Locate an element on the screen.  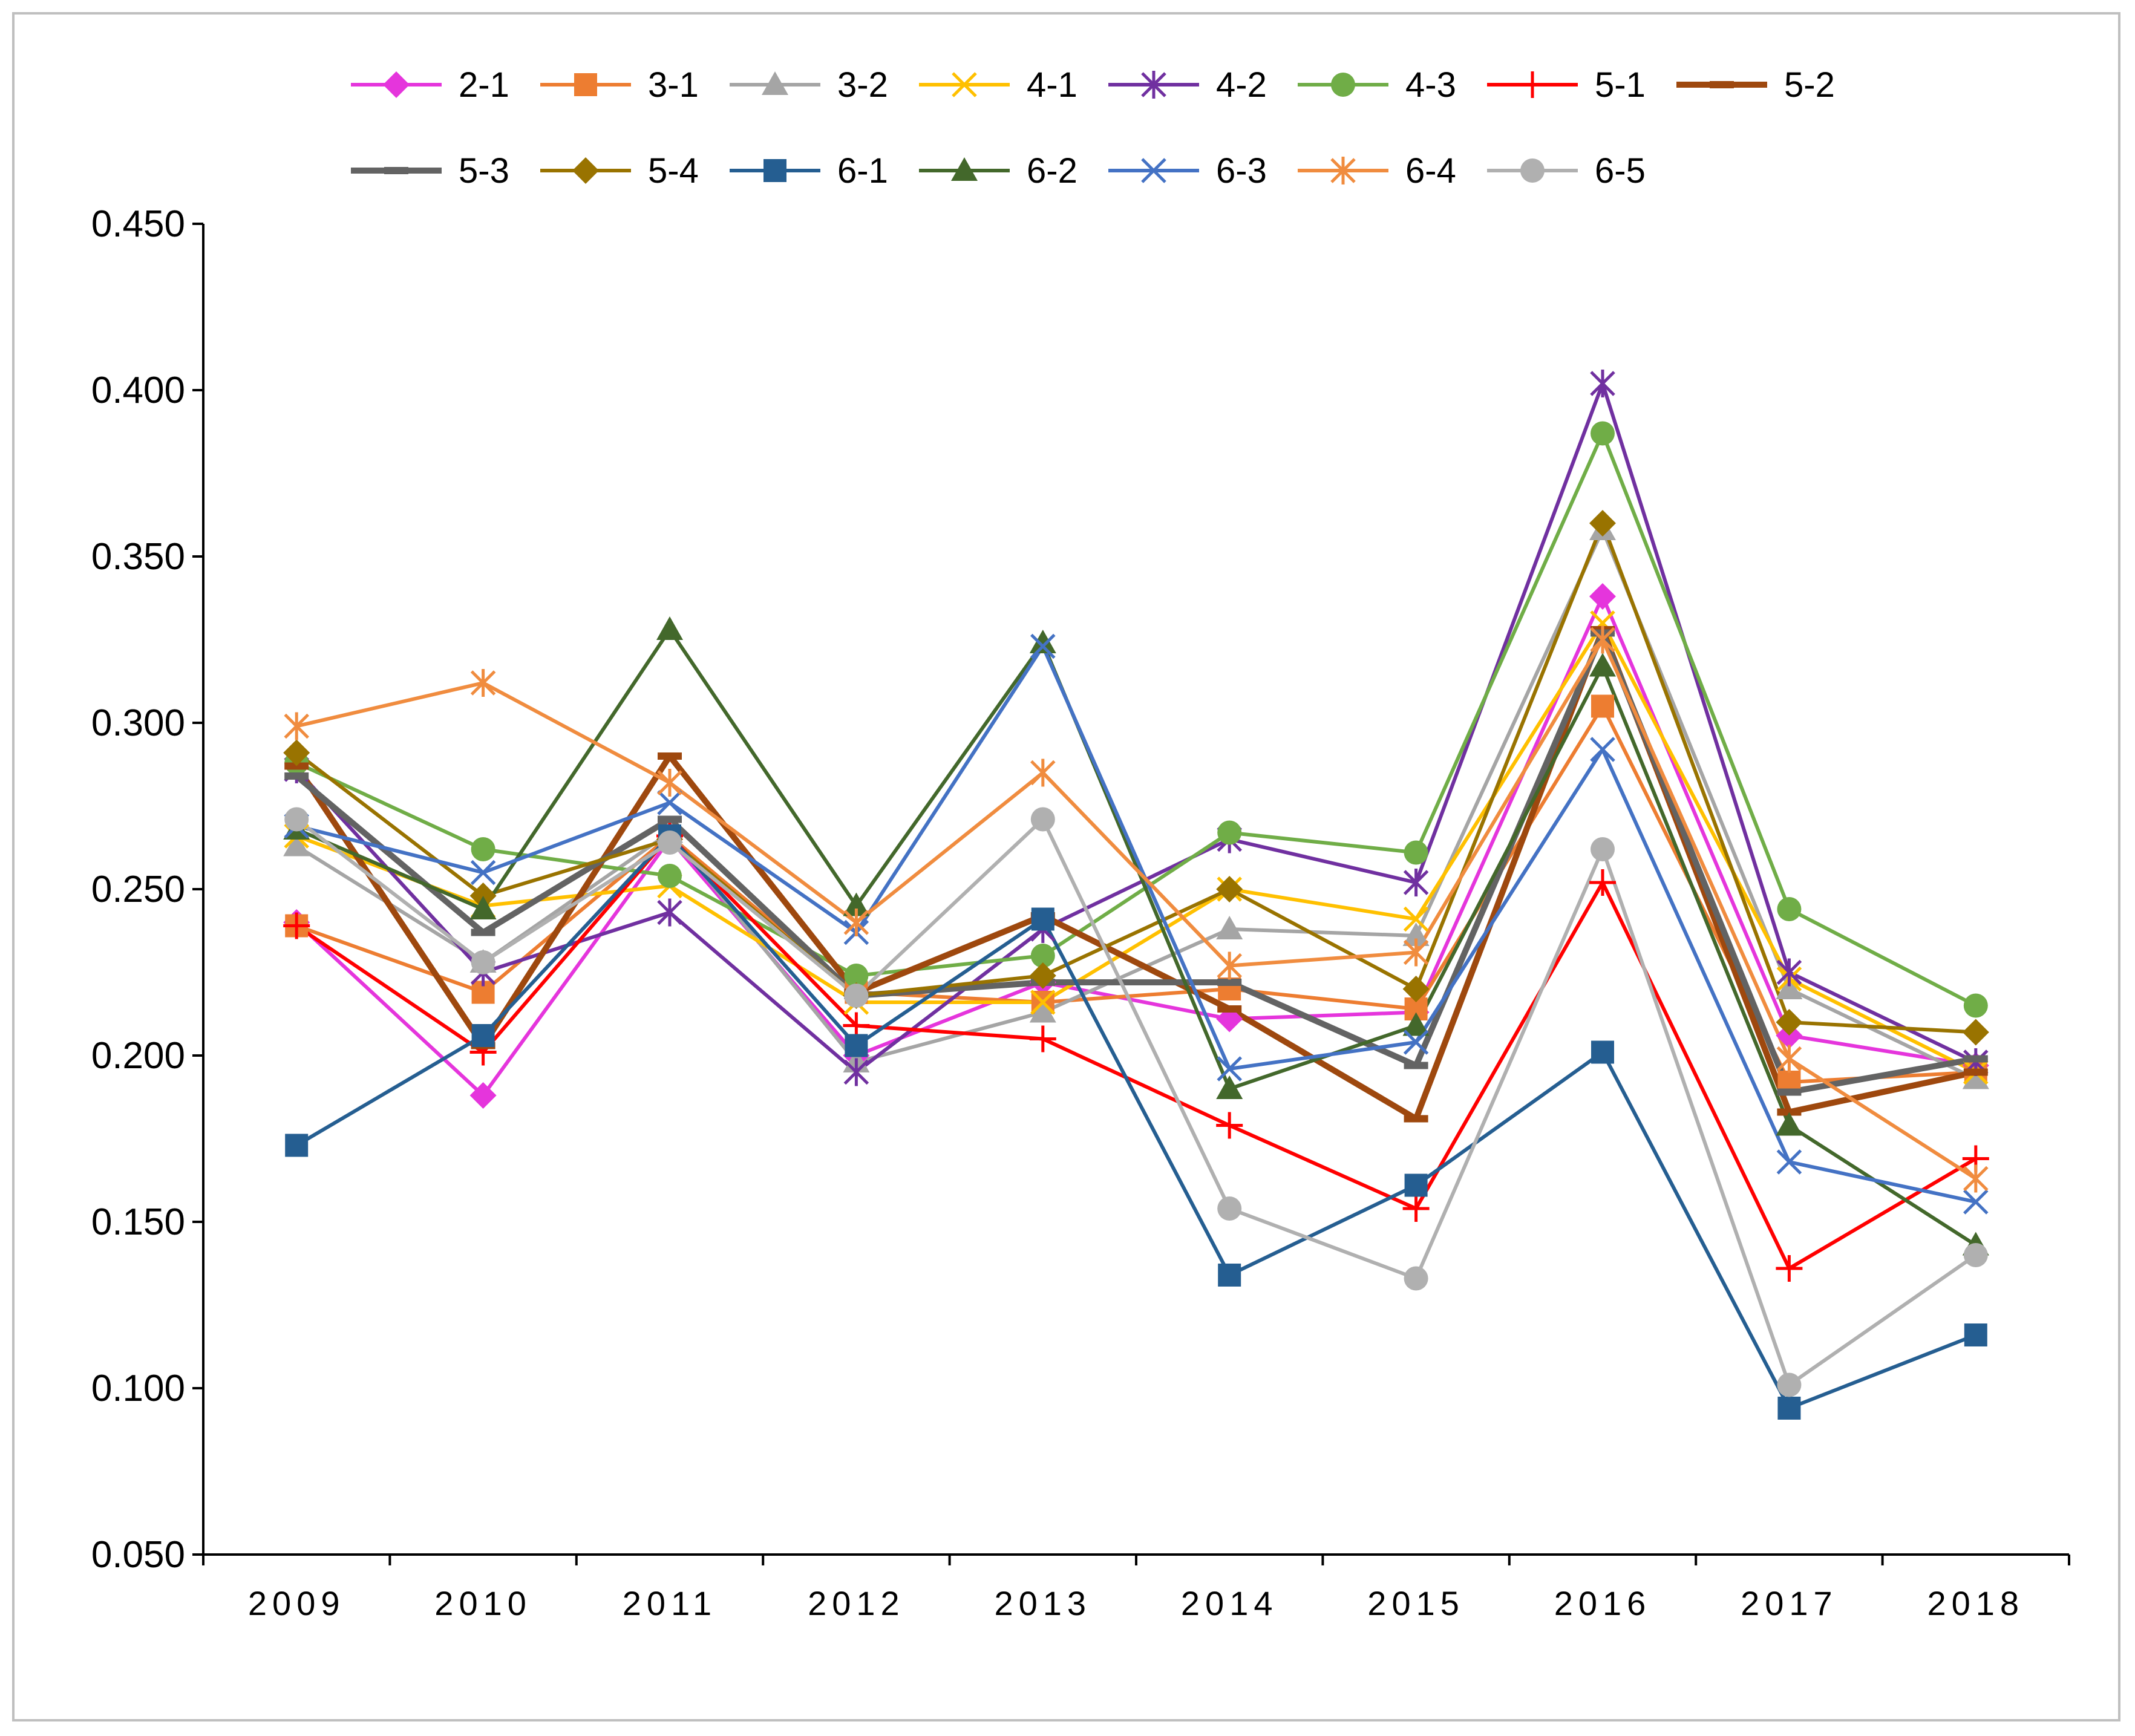
legend-label: 5-3 is located at coordinates (484, 171).